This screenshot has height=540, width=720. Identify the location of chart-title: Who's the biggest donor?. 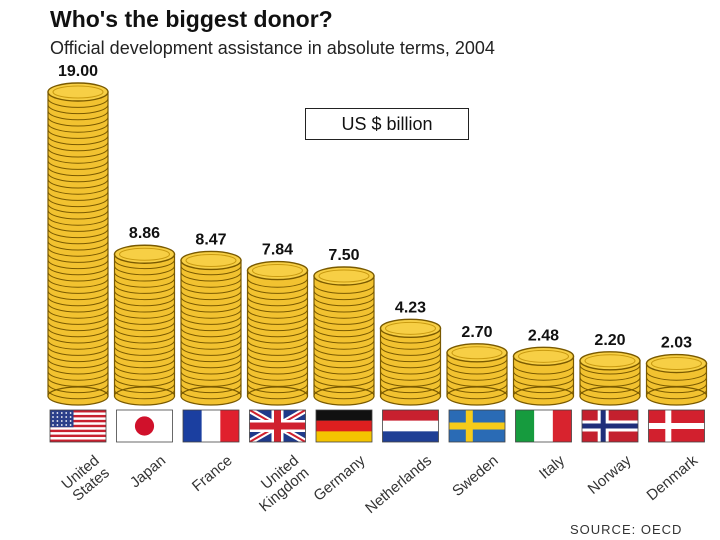
(191, 19).